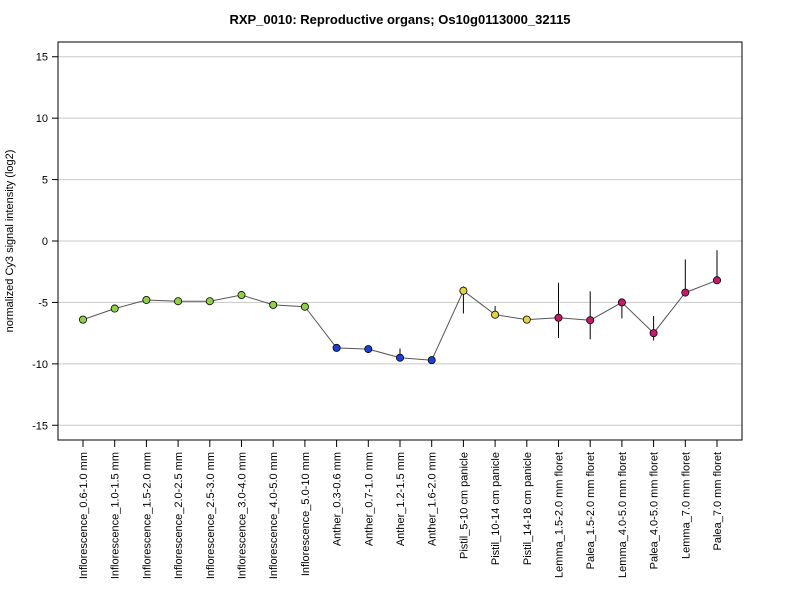  Describe the element at coordinates (42, 58) in the screenshot. I see `y-tick-label: 15` at that location.